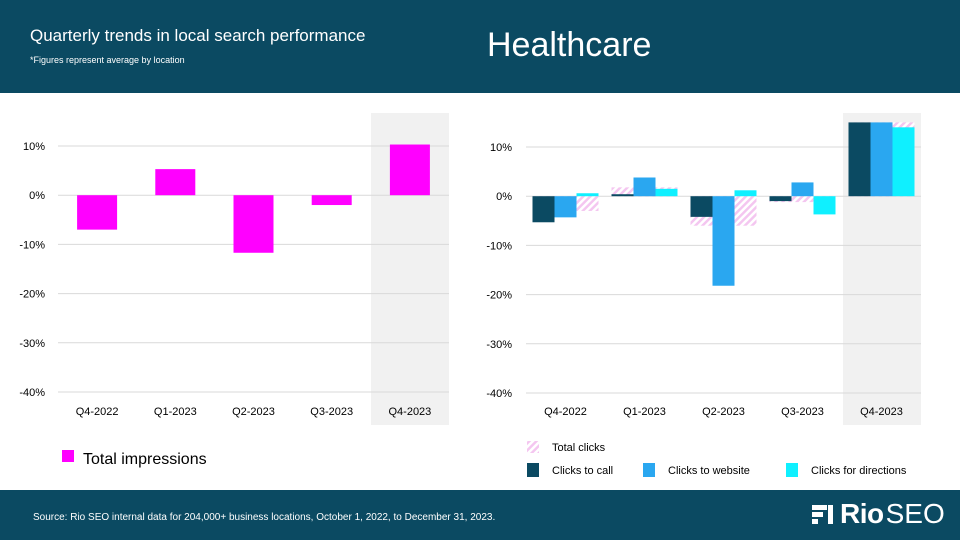 Image resolution: width=960 pixels, height=540 pixels. What do you see at coordinates (862, 513) in the screenshot?
I see `logo-text-rio: Rio` at bounding box center [862, 513].